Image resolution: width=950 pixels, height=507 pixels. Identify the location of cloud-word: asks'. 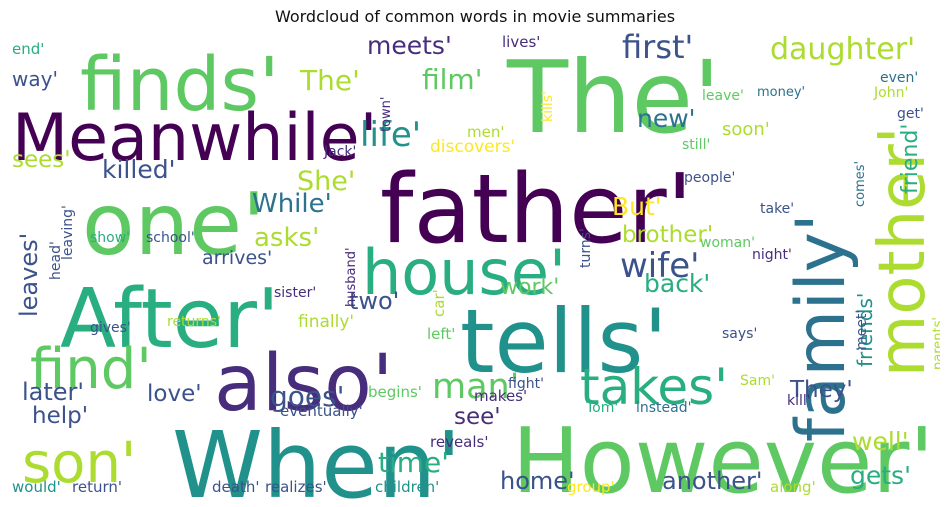
(286, 238).